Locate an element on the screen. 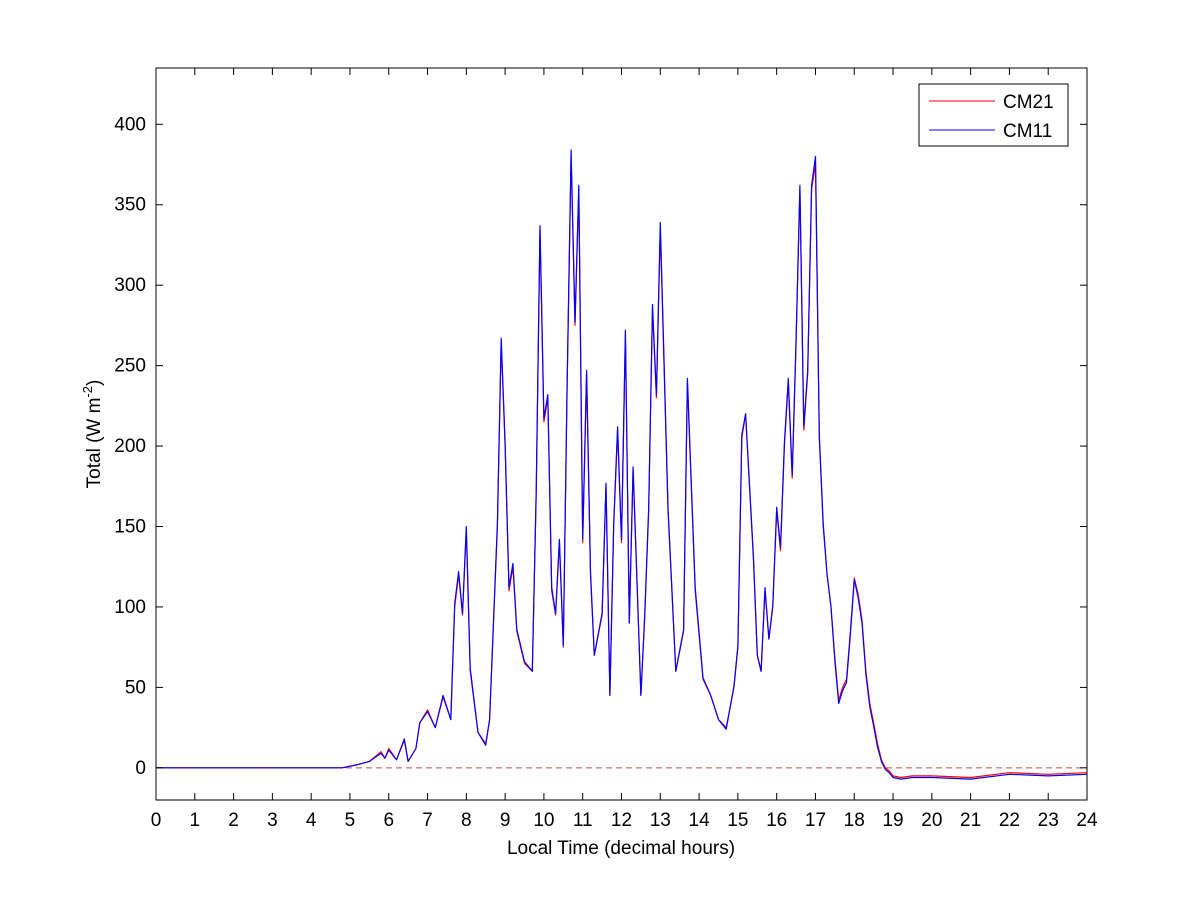  y-axis-label-main: Total (W m is located at coordinates (94, 443).